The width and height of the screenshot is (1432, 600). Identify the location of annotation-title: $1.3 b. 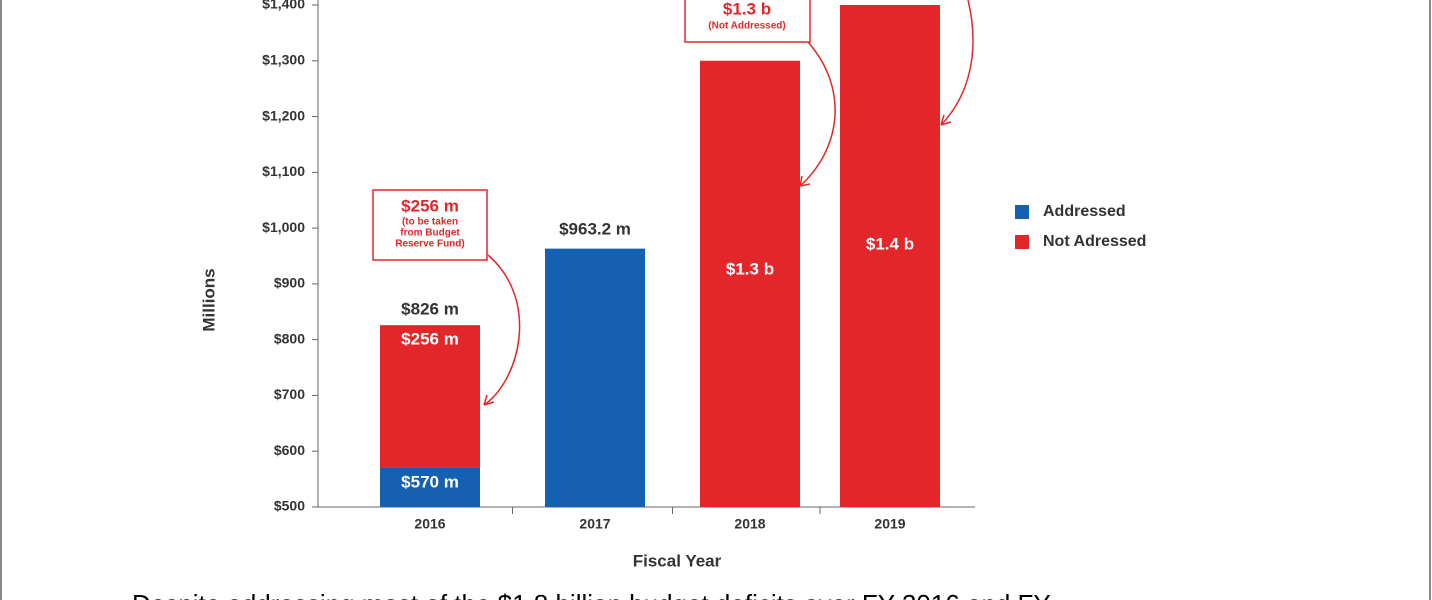
(747, 9).